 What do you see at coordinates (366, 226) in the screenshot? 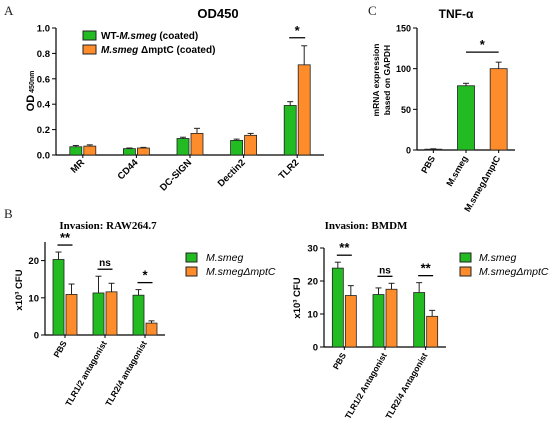
I see `chart-br-title: Invasion: BMDM` at bounding box center [366, 226].